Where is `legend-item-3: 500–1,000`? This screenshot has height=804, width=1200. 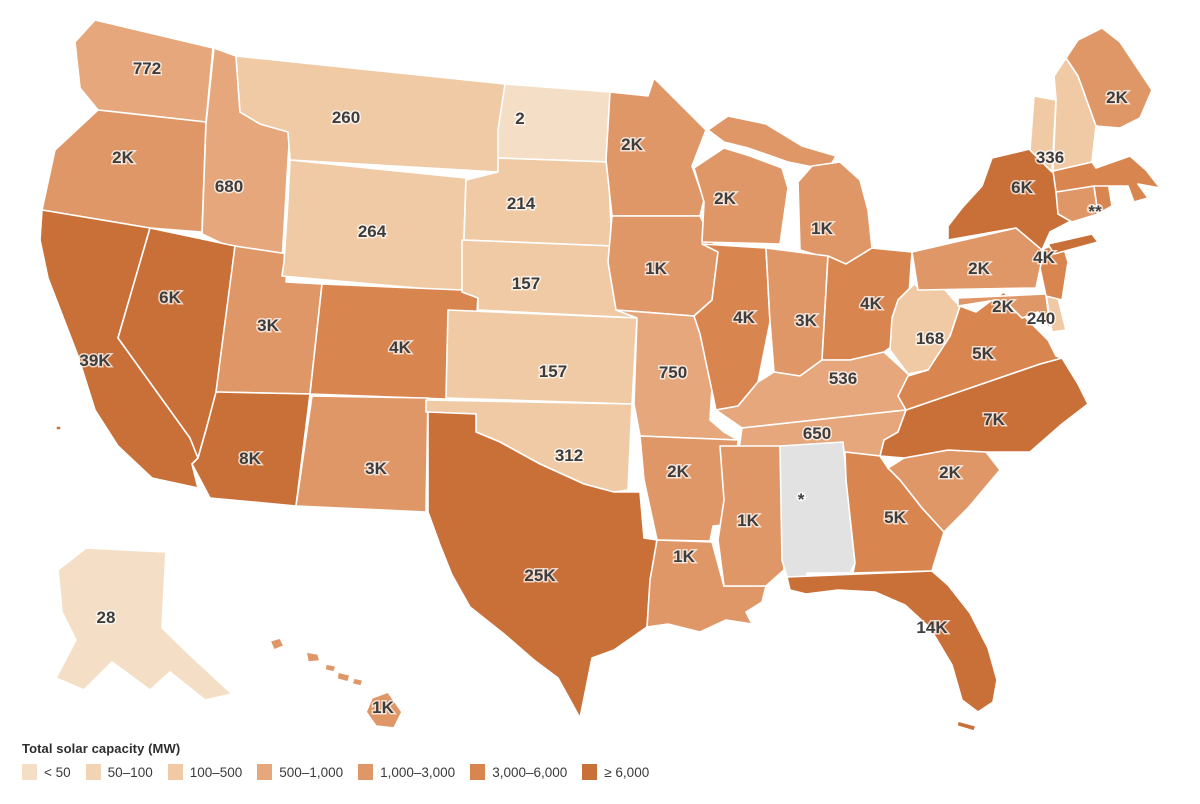 legend-item-3: 500–1,000 is located at coordinates (300, 772).